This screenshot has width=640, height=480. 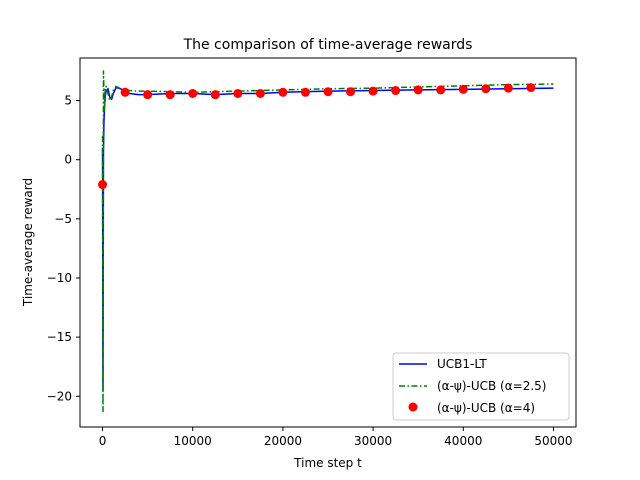 What do you see at coordinates (491, 386) in the screenshot?
I see `legend-label-alpha-2-5: (α-ψ)-UCB (α=2.5)` at bounding box center [491, 386].